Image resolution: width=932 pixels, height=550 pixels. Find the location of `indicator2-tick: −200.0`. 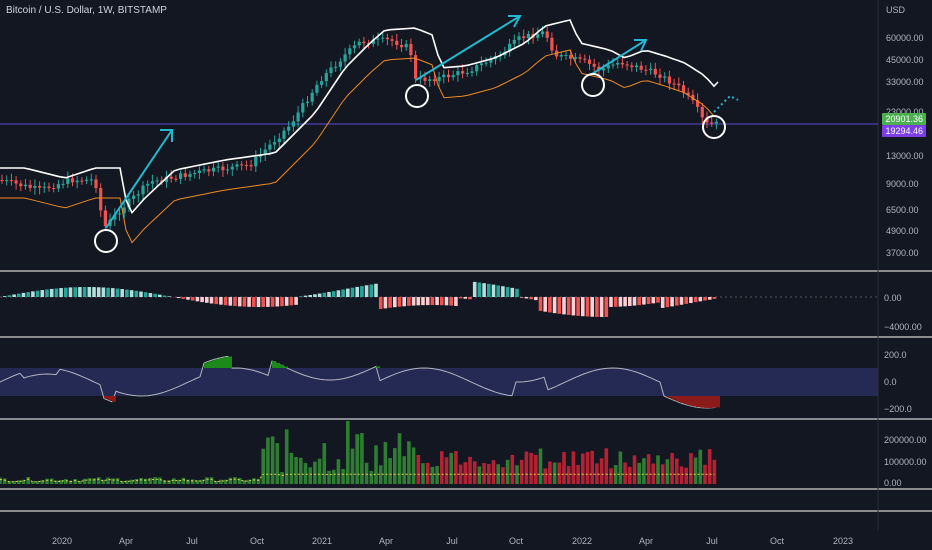

indicator2-tick: −200.0 is located at coordinates (898, 409).